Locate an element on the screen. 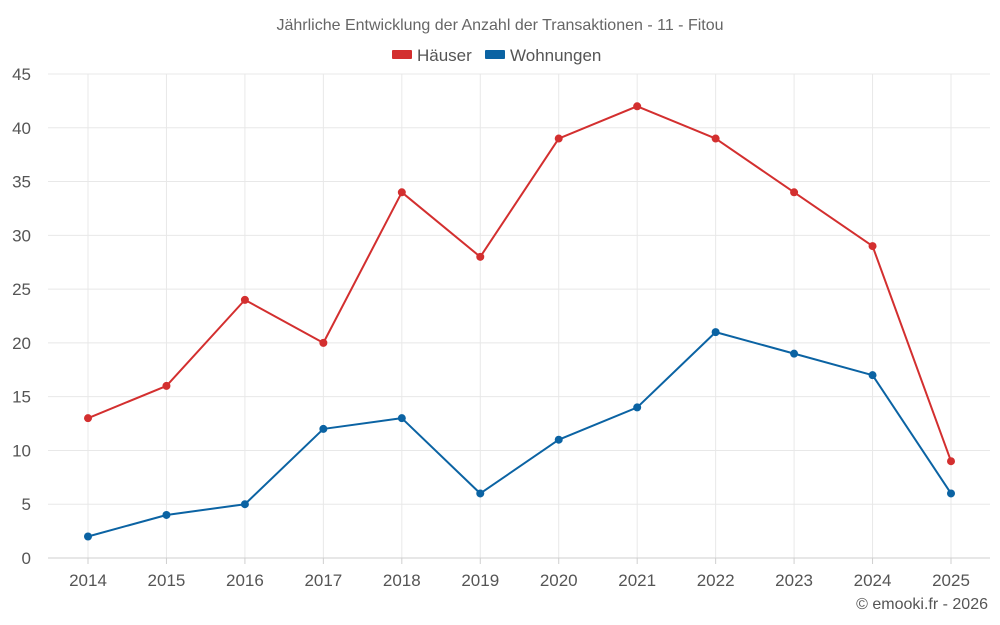 This screenshot has height=625, width=1000. y-tick-label: 25 is located at coordinates (21, 289).